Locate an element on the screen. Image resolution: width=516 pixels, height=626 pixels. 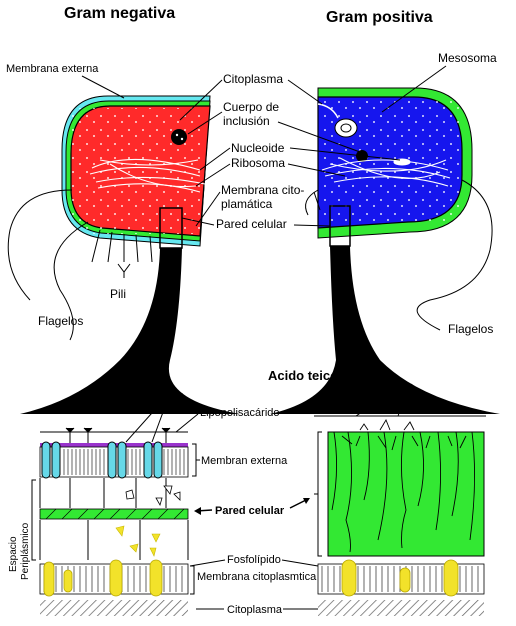
periplasm-proteins-yellow is located at coordinates (138, 541).